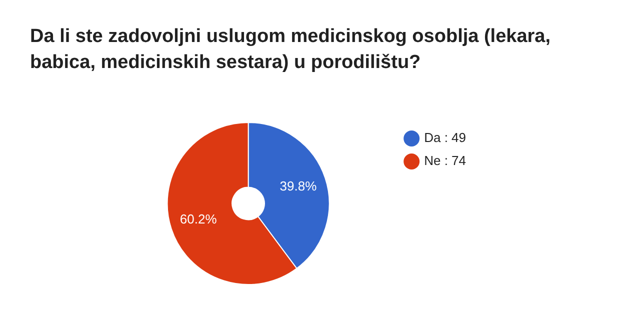  Describe the element at coordinates (299, 186) in the screenshot. I see `data-label: 39.8%` at that location.